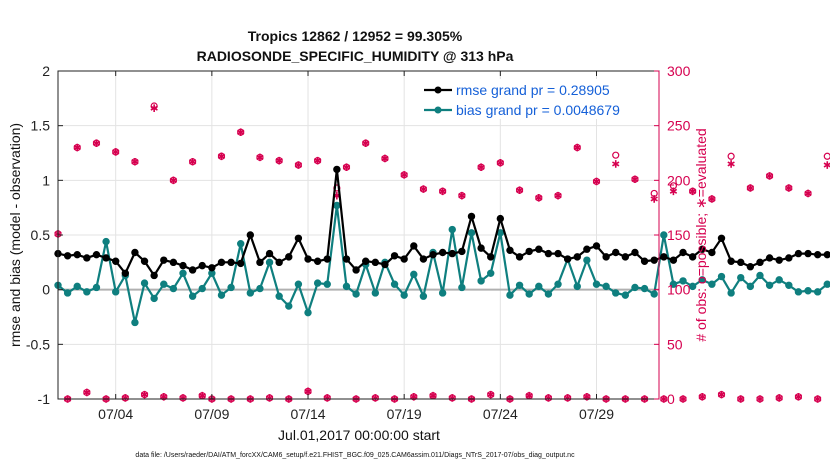  I want to click on x-tick-label: 07/04, so click(115, 414).